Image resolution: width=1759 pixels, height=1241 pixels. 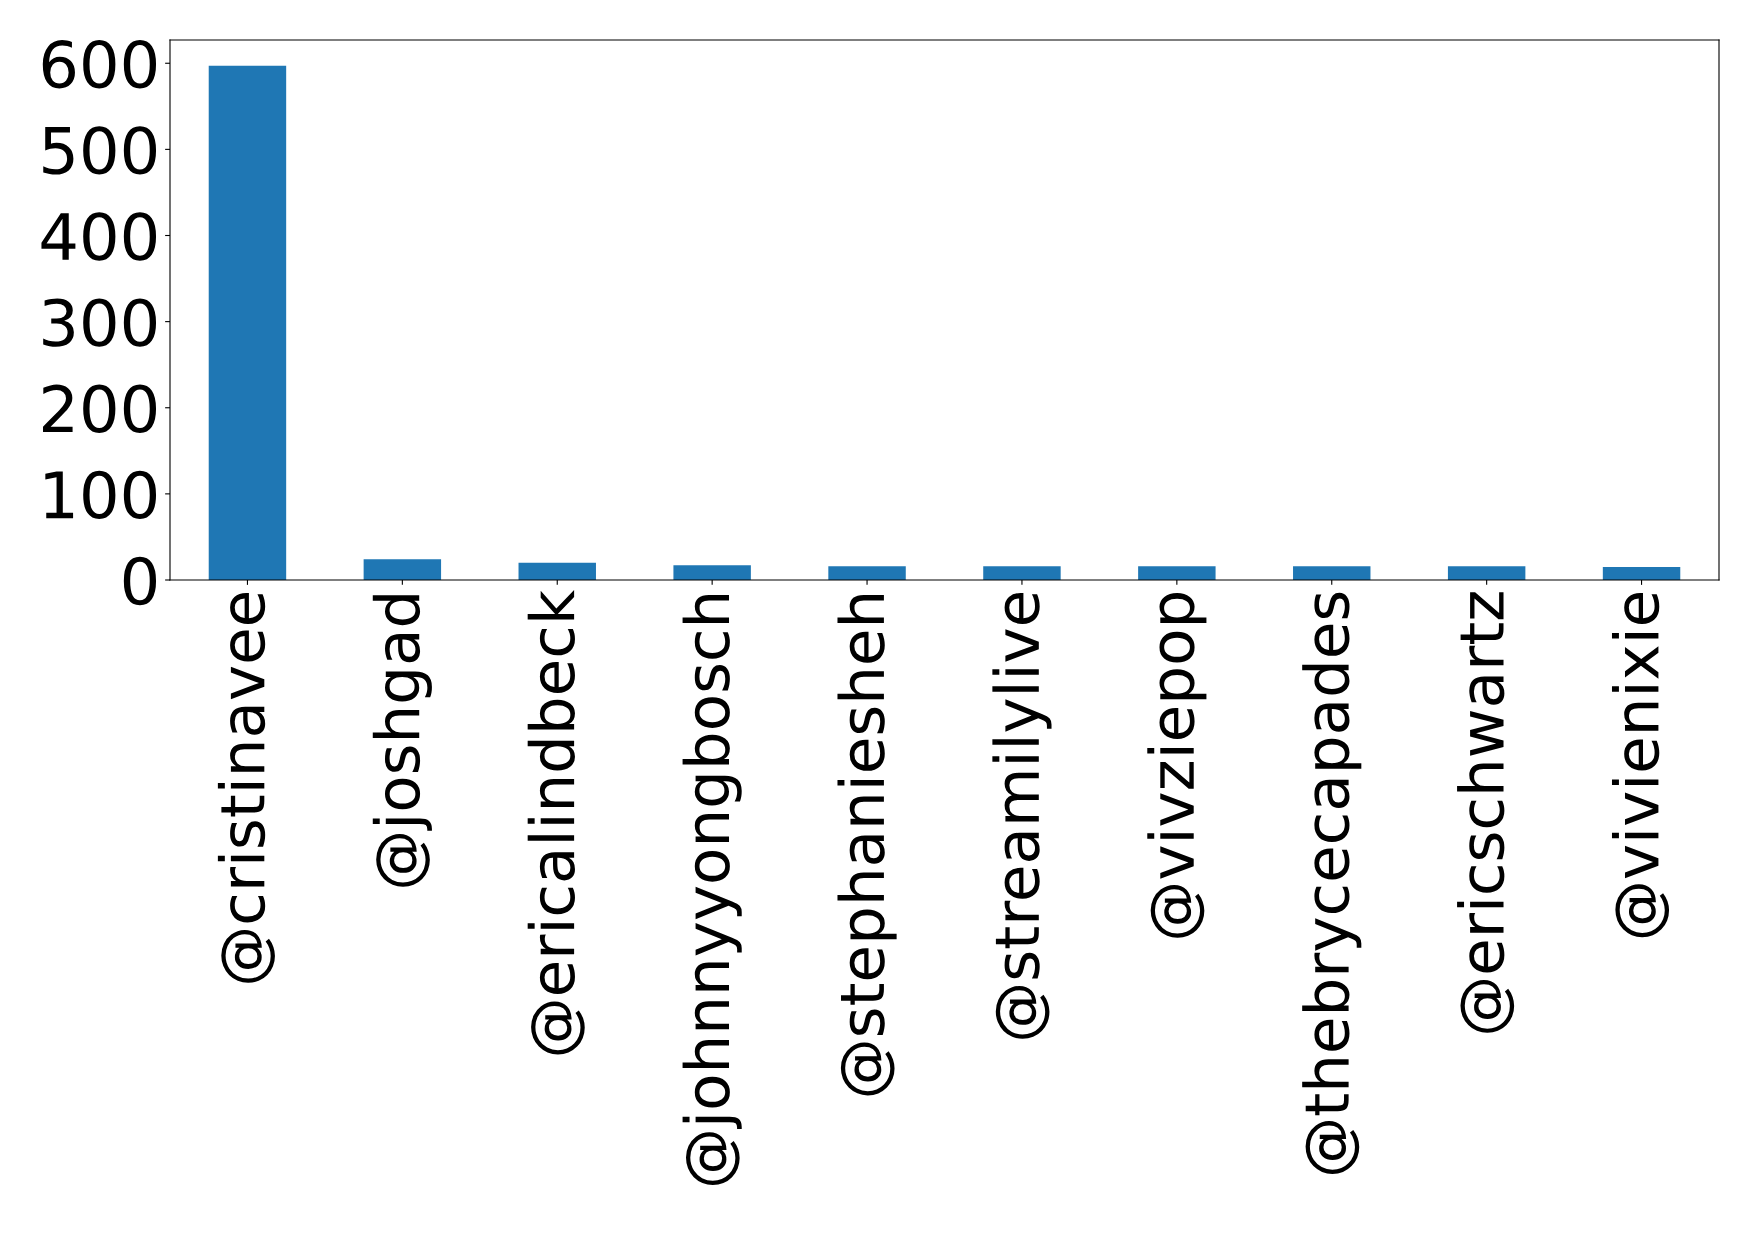 I want to click on x-tick-label: @vivienixie, so click(x=1640, y=765).